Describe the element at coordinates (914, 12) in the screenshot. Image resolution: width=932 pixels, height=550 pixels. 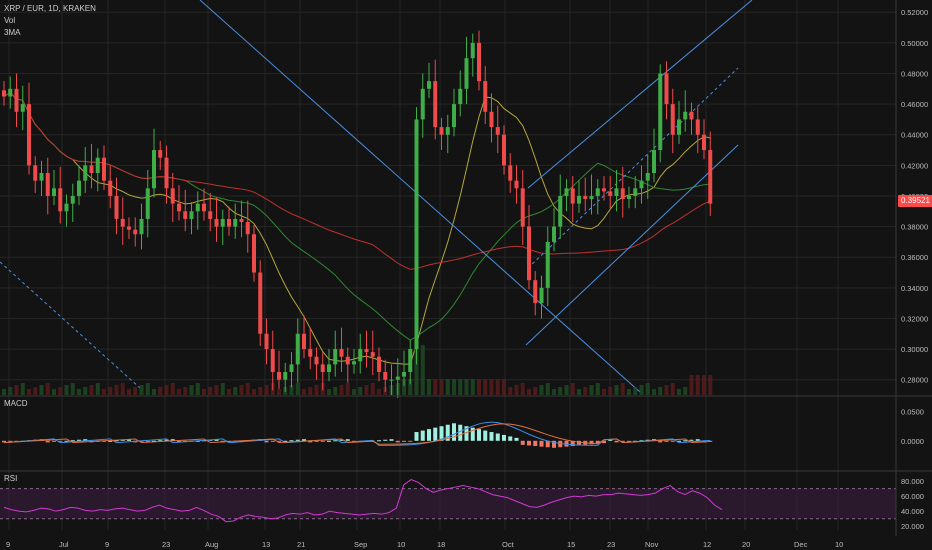
I see `price-tick-label: 0.52000` at that location.